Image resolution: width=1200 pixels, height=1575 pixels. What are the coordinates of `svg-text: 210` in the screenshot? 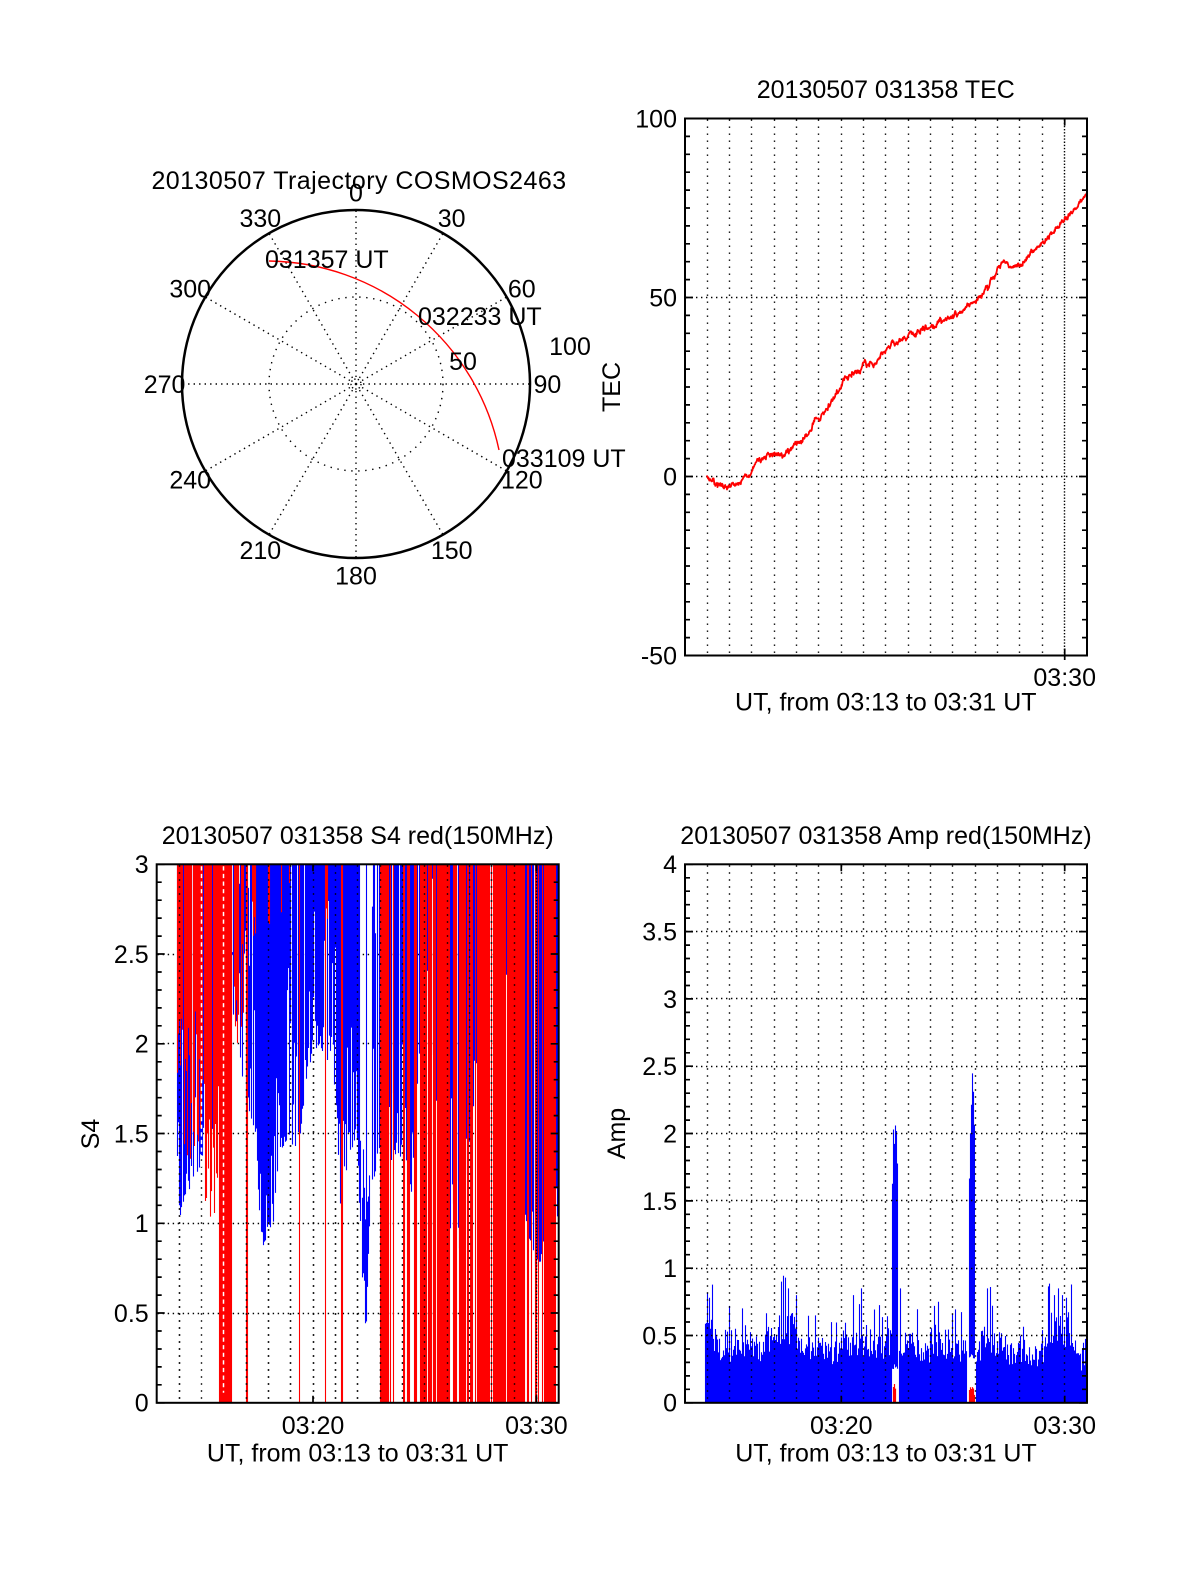 It's located at (260, 551).